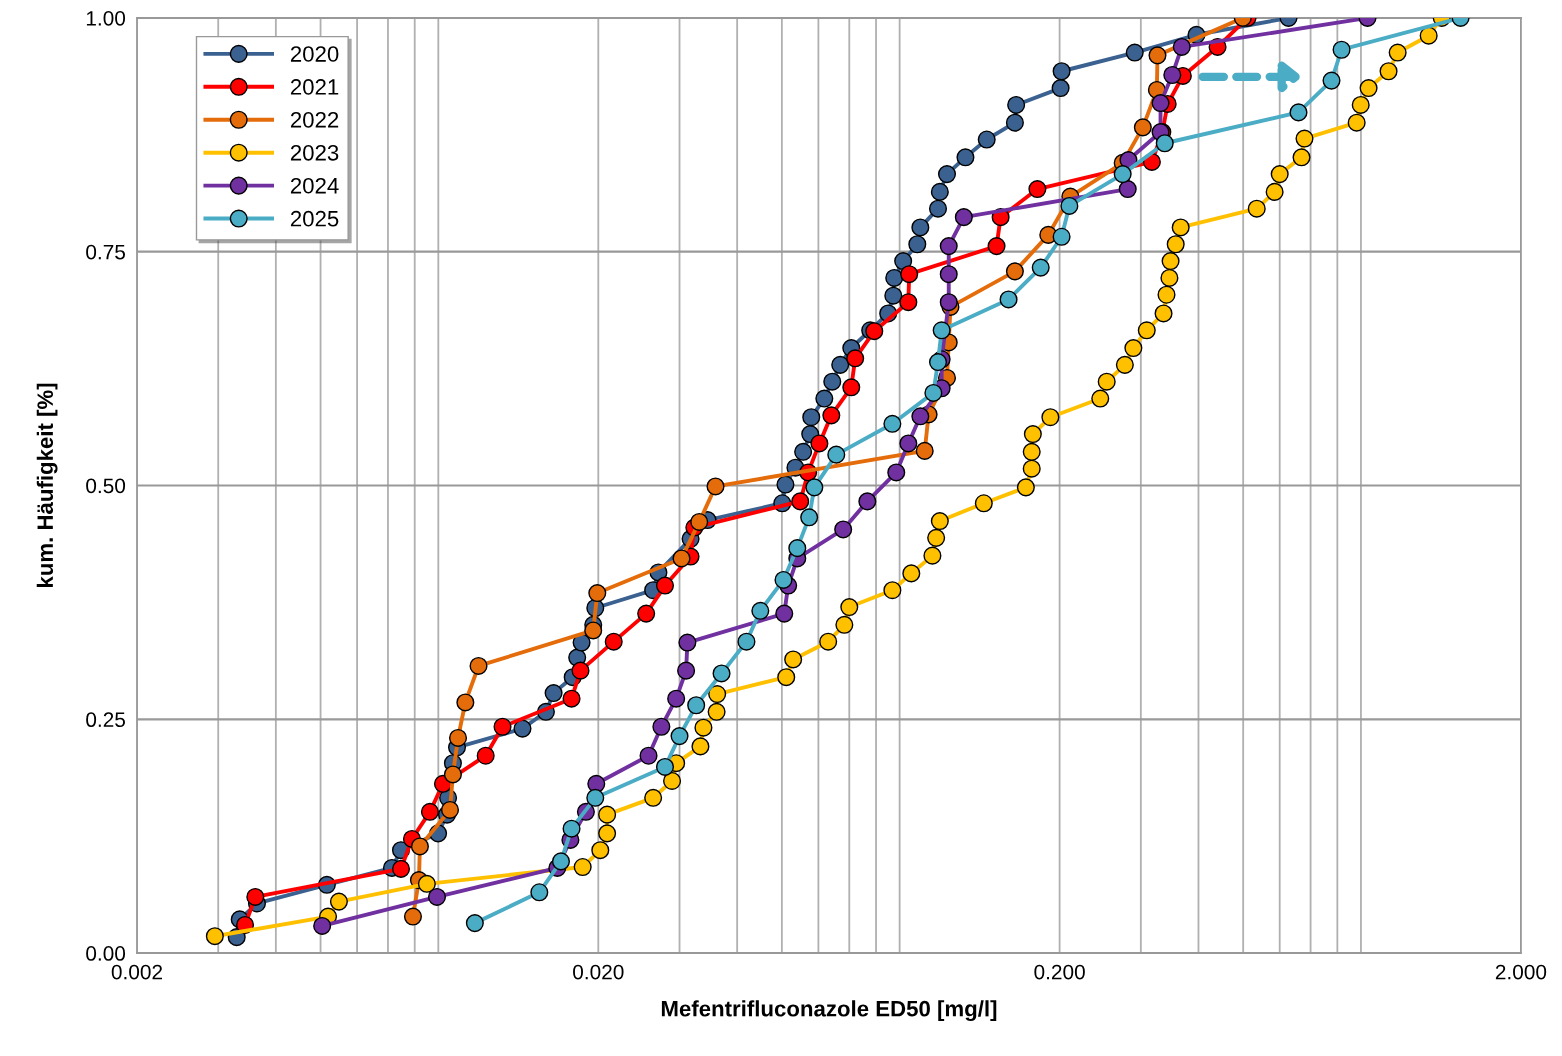 The width and height of the screenshot is (1562, 1056). What do you see at coordinates (829, 1011) in the screenshot?
I see `x-axis-title: Mefentrifluconazole ED50 [mg/l]` at bounding box center [829, 1011].